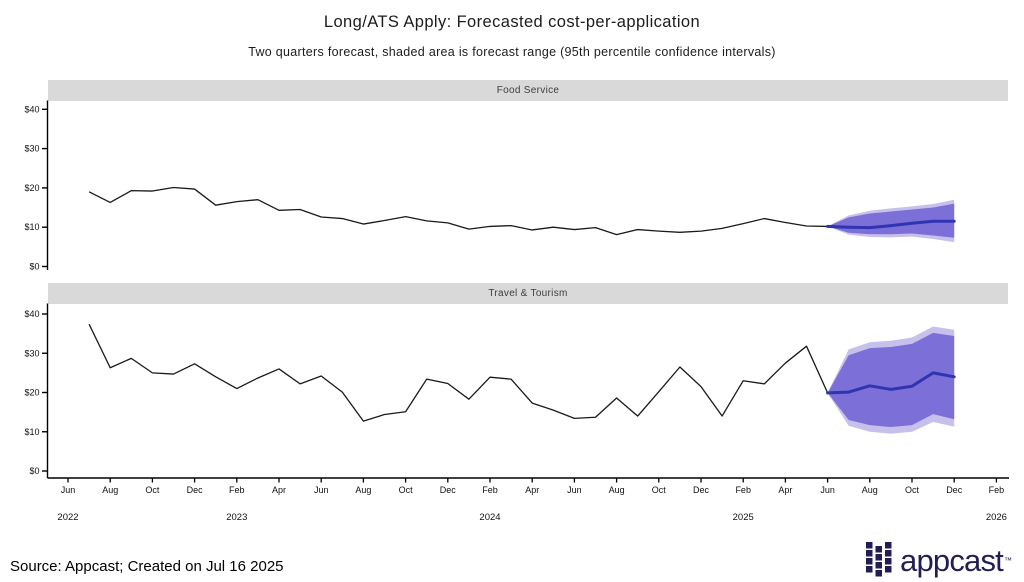  Describe the element at coordinates (489, 517) in the screenshot. I see `x-year-label: 2024` at that location.